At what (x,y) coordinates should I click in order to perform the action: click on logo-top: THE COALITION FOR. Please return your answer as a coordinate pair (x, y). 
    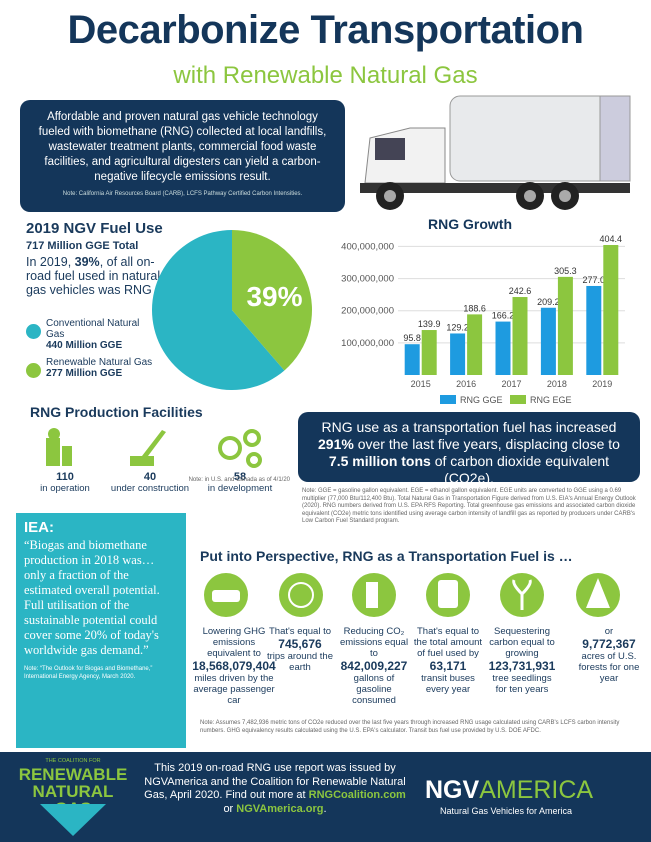
    Looking at the image, I should click on (73, 761).